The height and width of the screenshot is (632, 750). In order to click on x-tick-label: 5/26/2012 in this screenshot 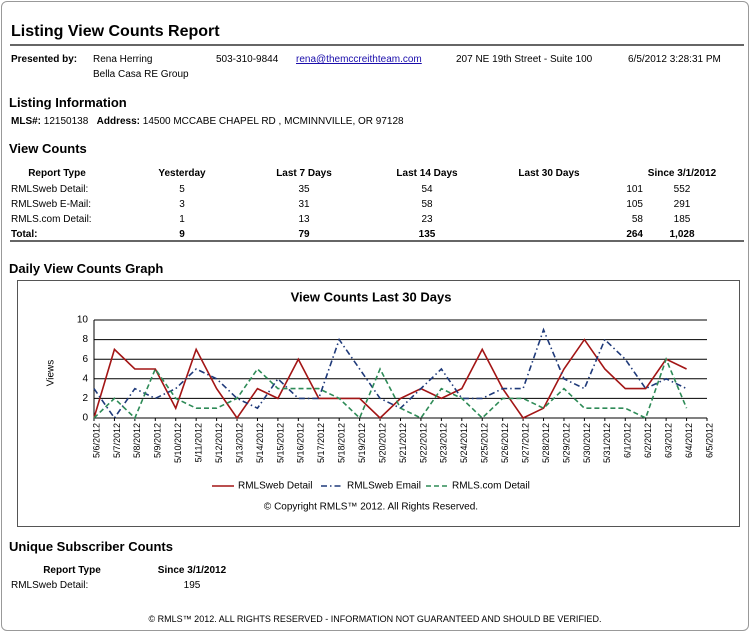, I will do `click(505, 443)`.